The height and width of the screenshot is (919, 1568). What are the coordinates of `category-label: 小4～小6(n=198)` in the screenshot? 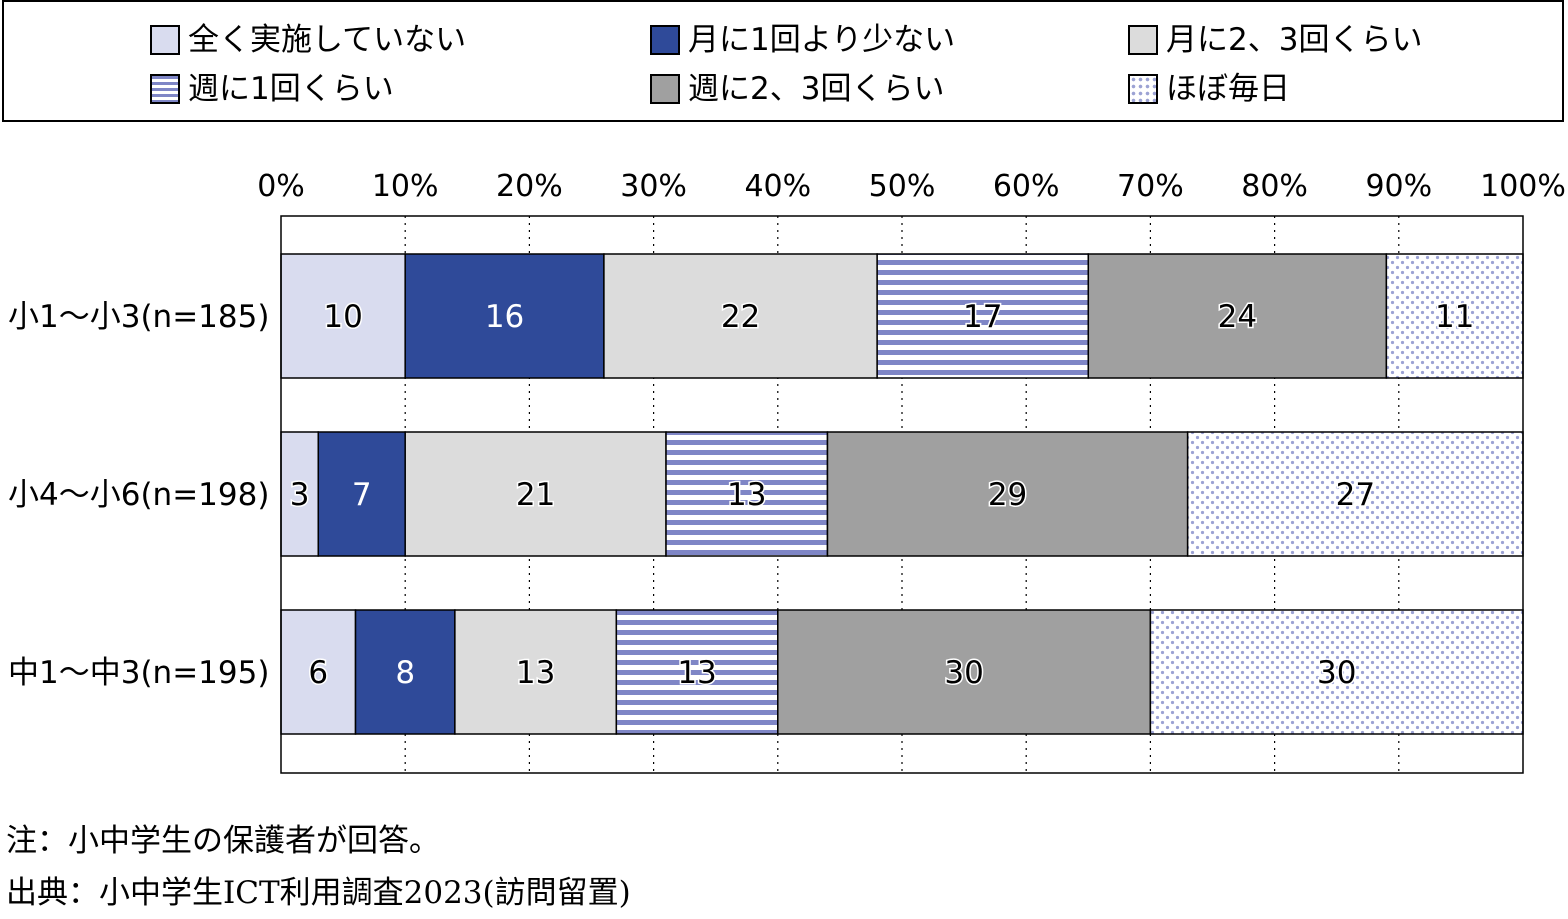 It's located at (138, 495).